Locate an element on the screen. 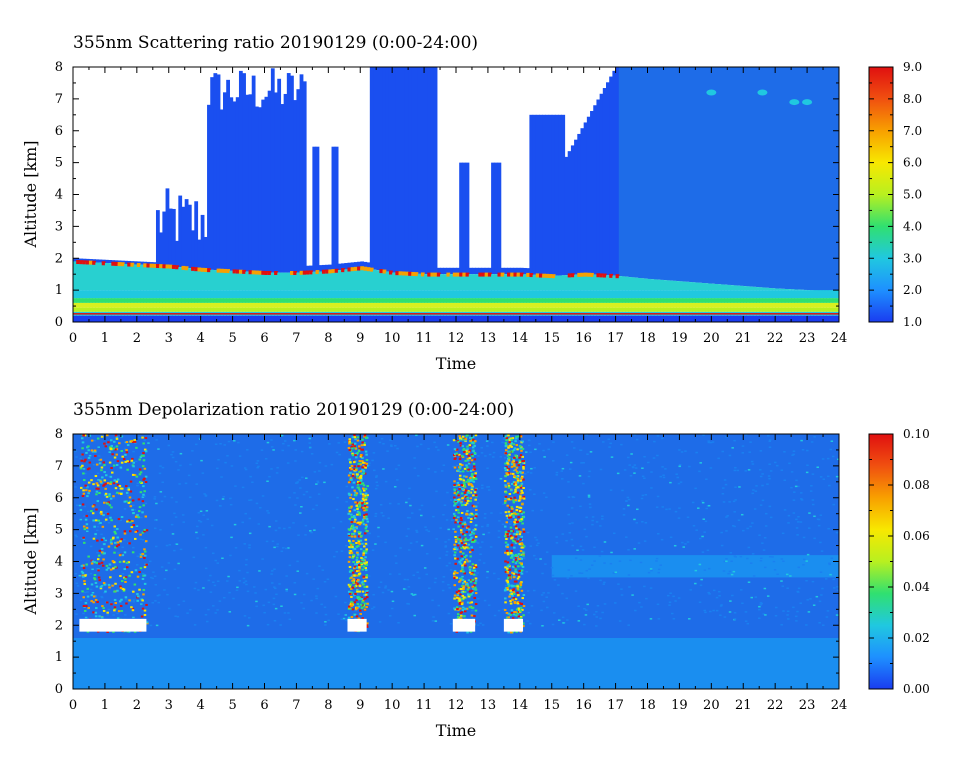 The width and height of the screenshot is (960, 770). colorbar-gradient is located at coordinates (881, 561).